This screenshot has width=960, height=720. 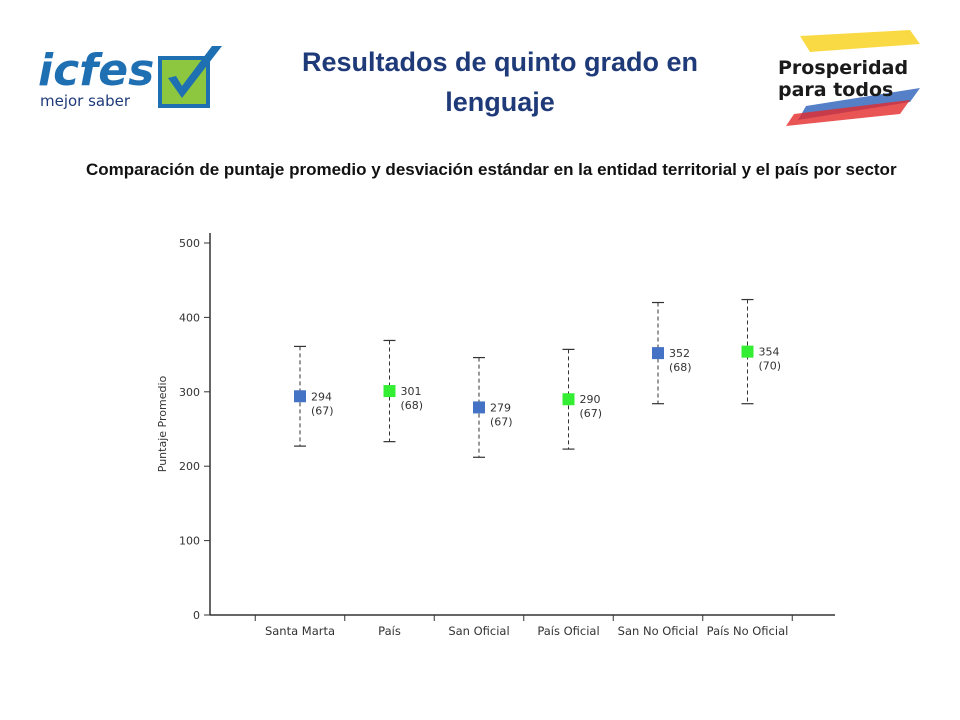 What do you see at coordinates (189, 466) in the screenshot?
I see `y-tick-label: 200` at bounding box center [189, 466].